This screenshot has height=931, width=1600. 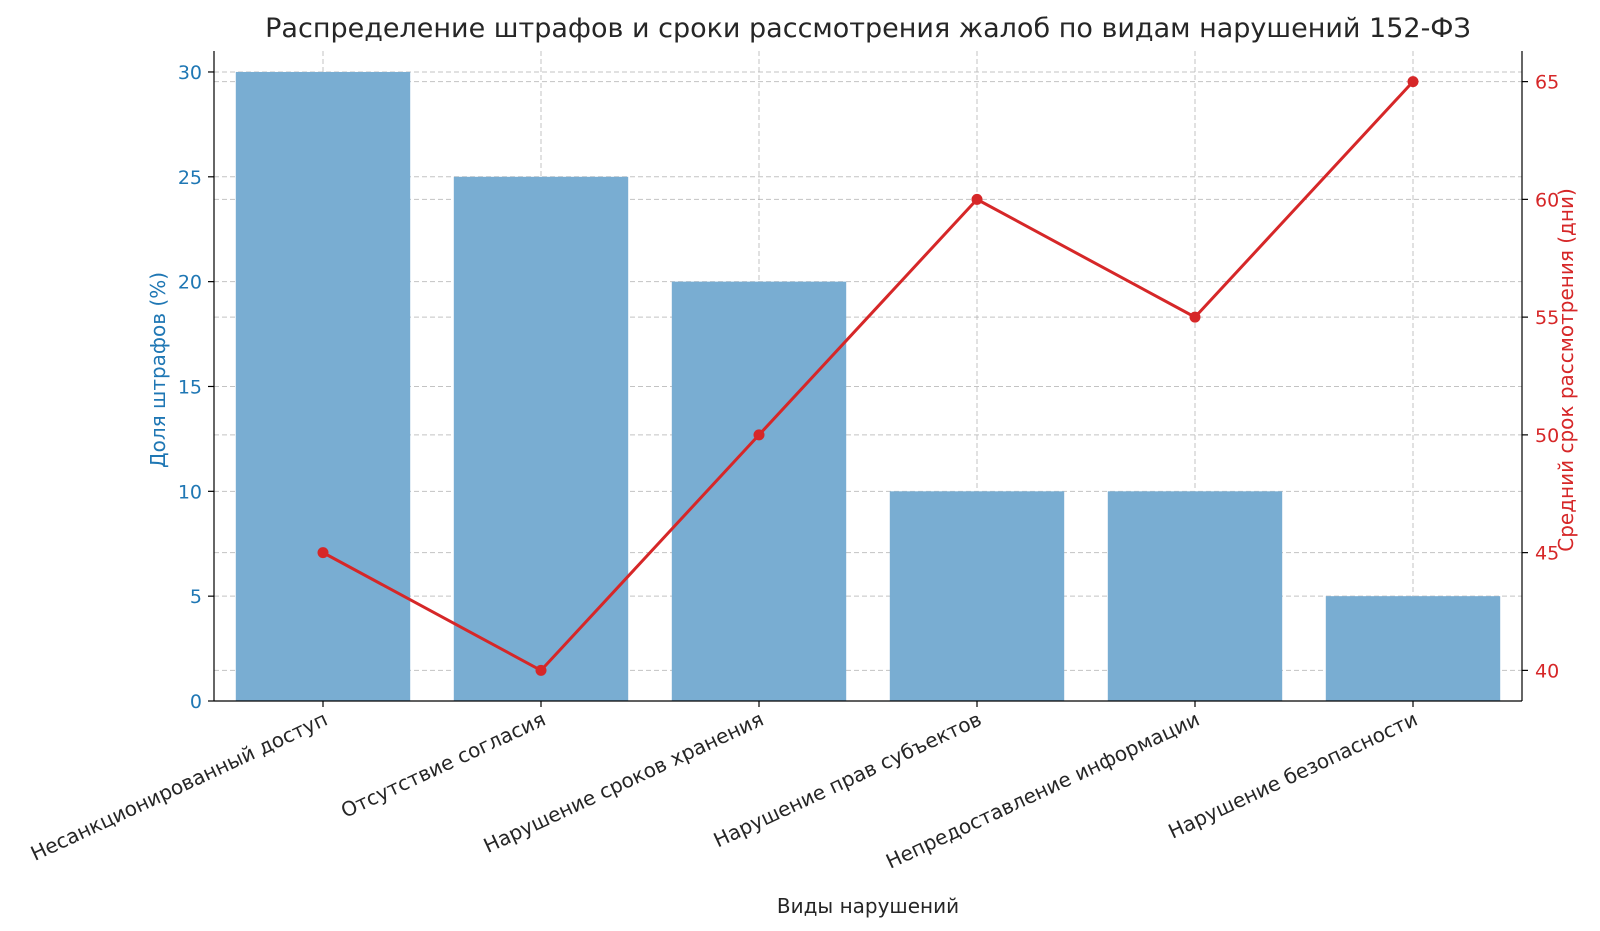 What do you see at coordinates (196, 597) in the screenshot?
I see `y-tick-label-left: 5` at bounding box center [196, 597].